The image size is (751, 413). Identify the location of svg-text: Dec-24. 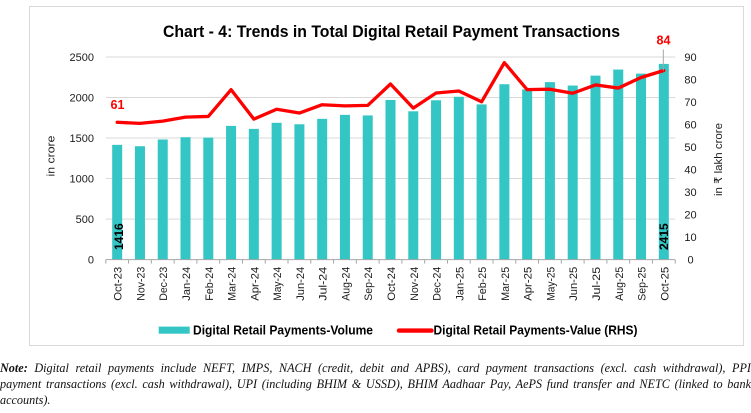
(438, 284).